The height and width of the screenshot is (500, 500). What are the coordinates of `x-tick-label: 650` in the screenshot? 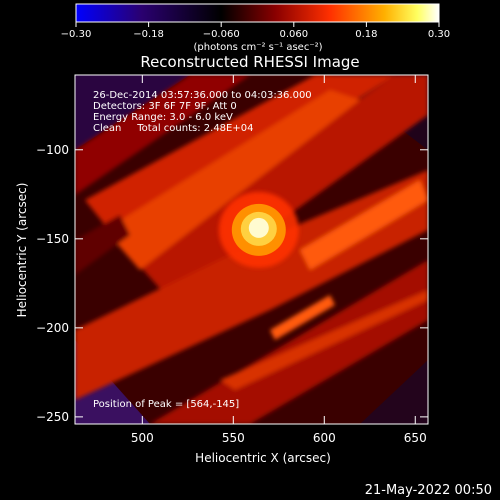 It's located at (415, 438).